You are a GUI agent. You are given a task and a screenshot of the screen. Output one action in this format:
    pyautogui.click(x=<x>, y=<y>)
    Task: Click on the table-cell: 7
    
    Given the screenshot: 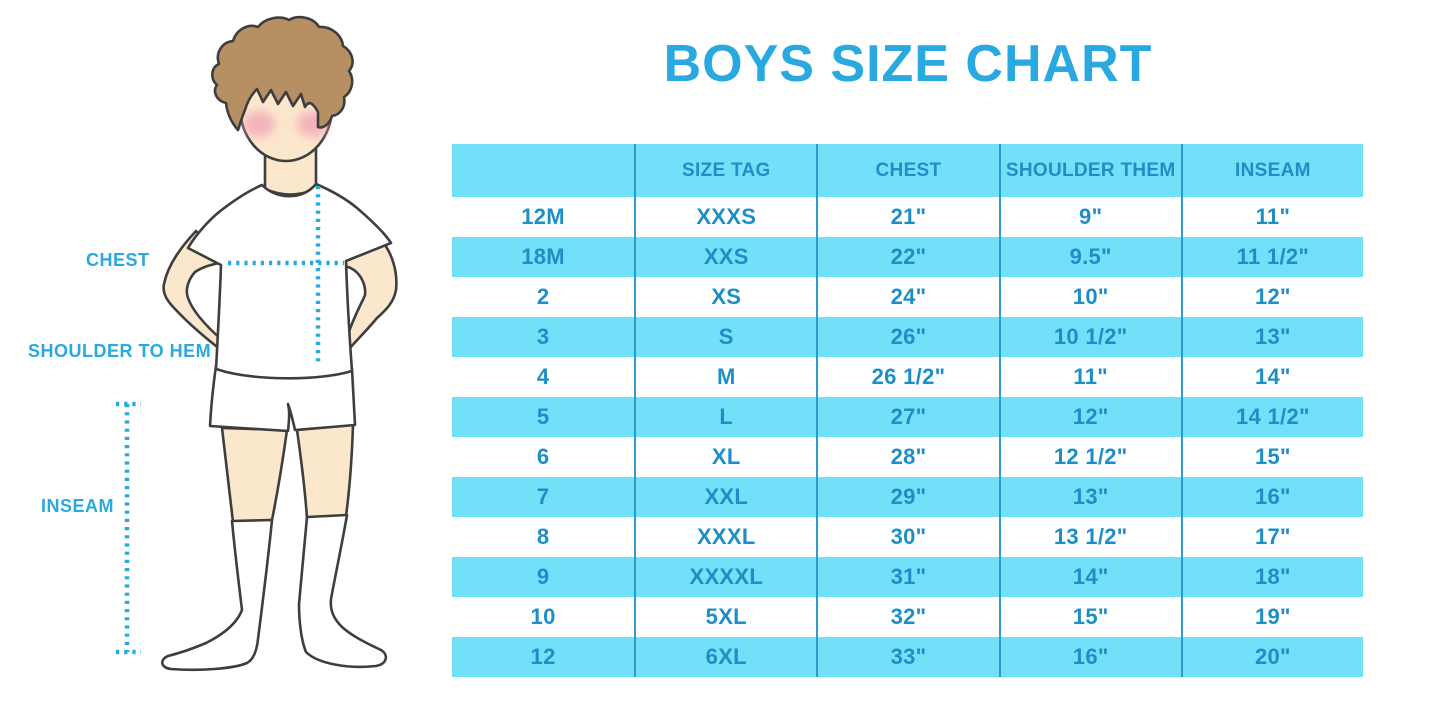 What is the action you would take?
    pyautogui.click(x=543, y=496)
    